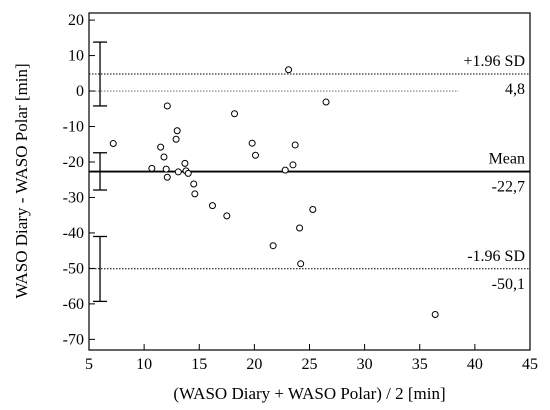 The image size is (550, 410). I want to click on confidence-interval-bars, so click(100, 172).